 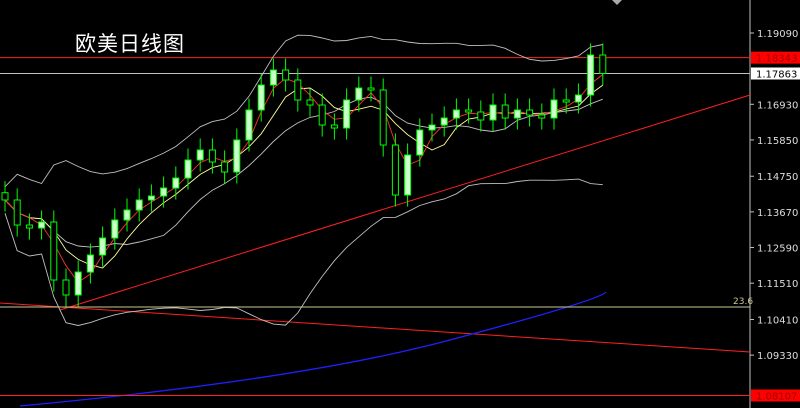 I want to click on falling-trendline, so click(x=375, y=327).